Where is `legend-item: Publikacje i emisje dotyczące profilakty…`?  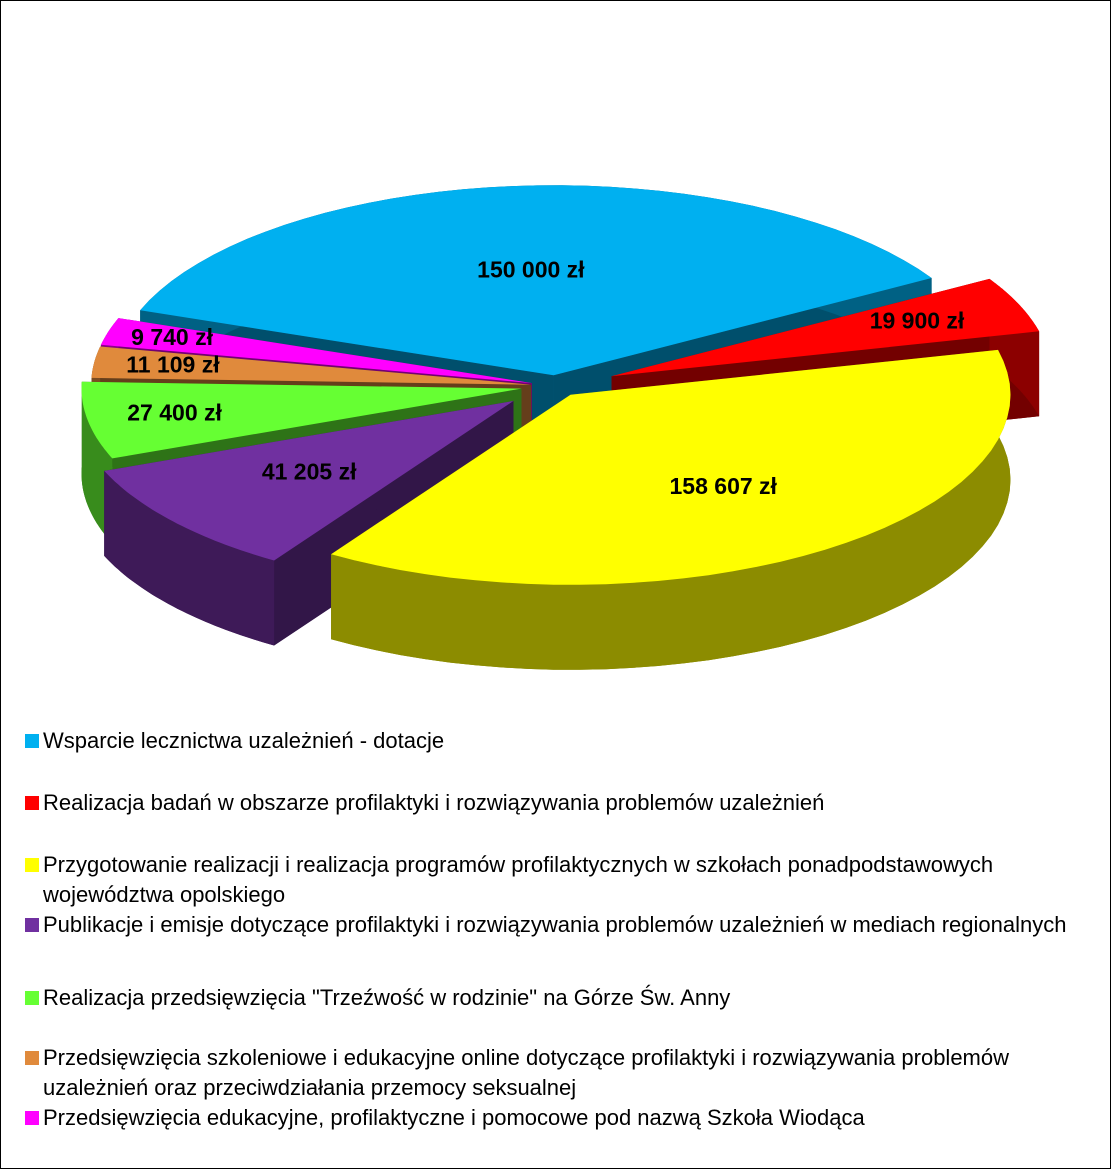 legend-item: Publikacje i emisje dotyczące profilakty… is located at coordinates (564, 925).